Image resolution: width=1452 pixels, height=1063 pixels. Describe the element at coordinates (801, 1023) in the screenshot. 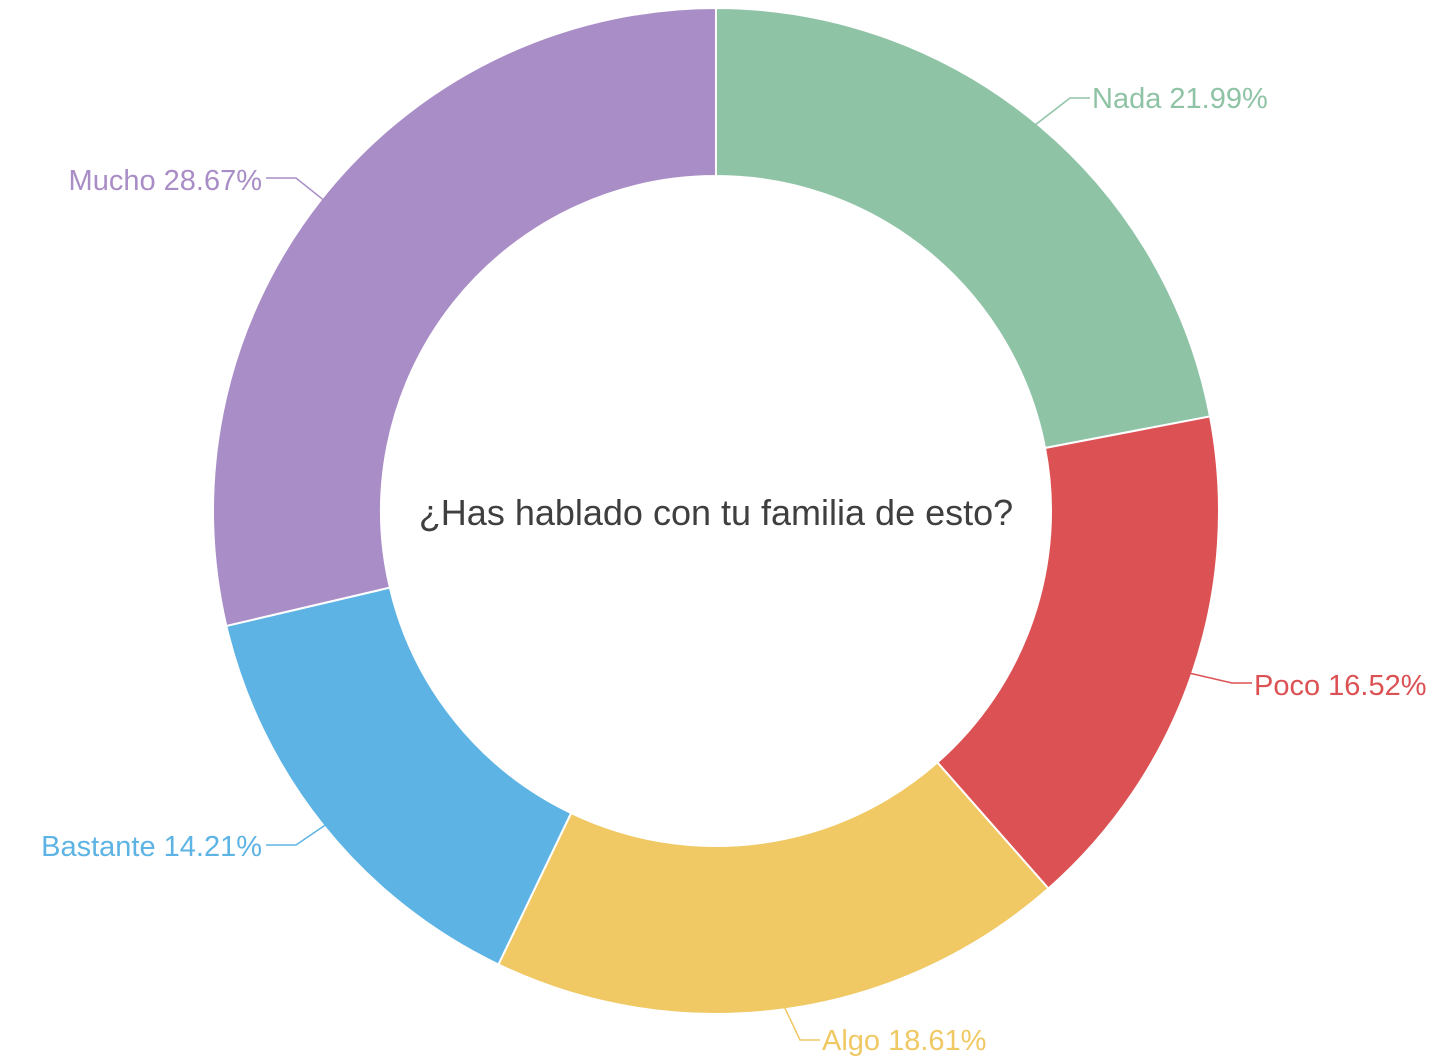

I see `leader-line-algo` at that location.